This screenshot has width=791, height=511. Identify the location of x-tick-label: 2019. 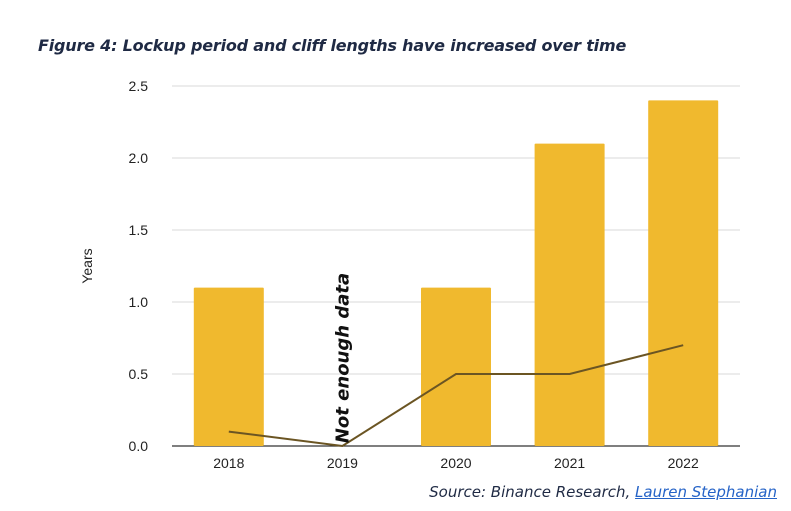
(342, 463).